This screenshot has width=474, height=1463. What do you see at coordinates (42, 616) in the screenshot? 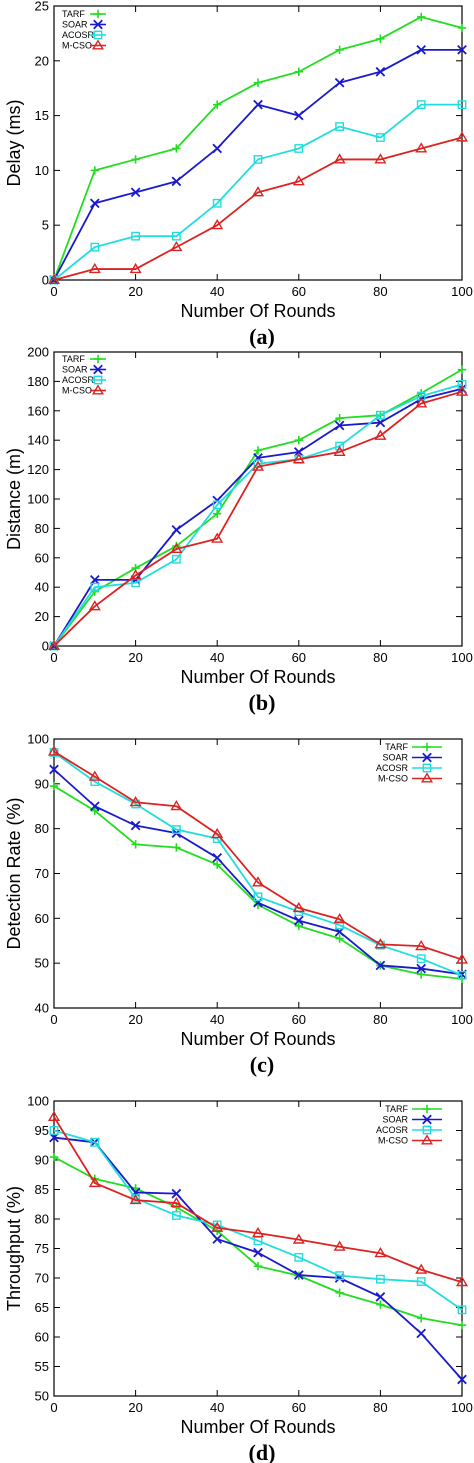
I see `y-tick-label: 20` at bounding box center [42, 616].